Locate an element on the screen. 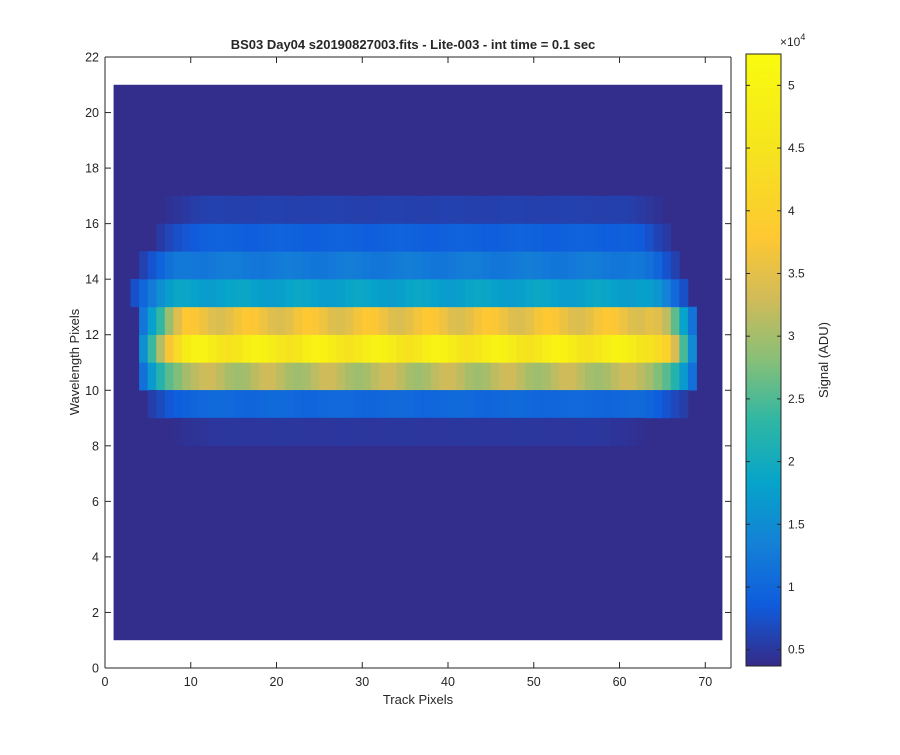 The height and width of the screenshot is (755, 900). x-tick-label: 0 is located at coordinates (105, 682).